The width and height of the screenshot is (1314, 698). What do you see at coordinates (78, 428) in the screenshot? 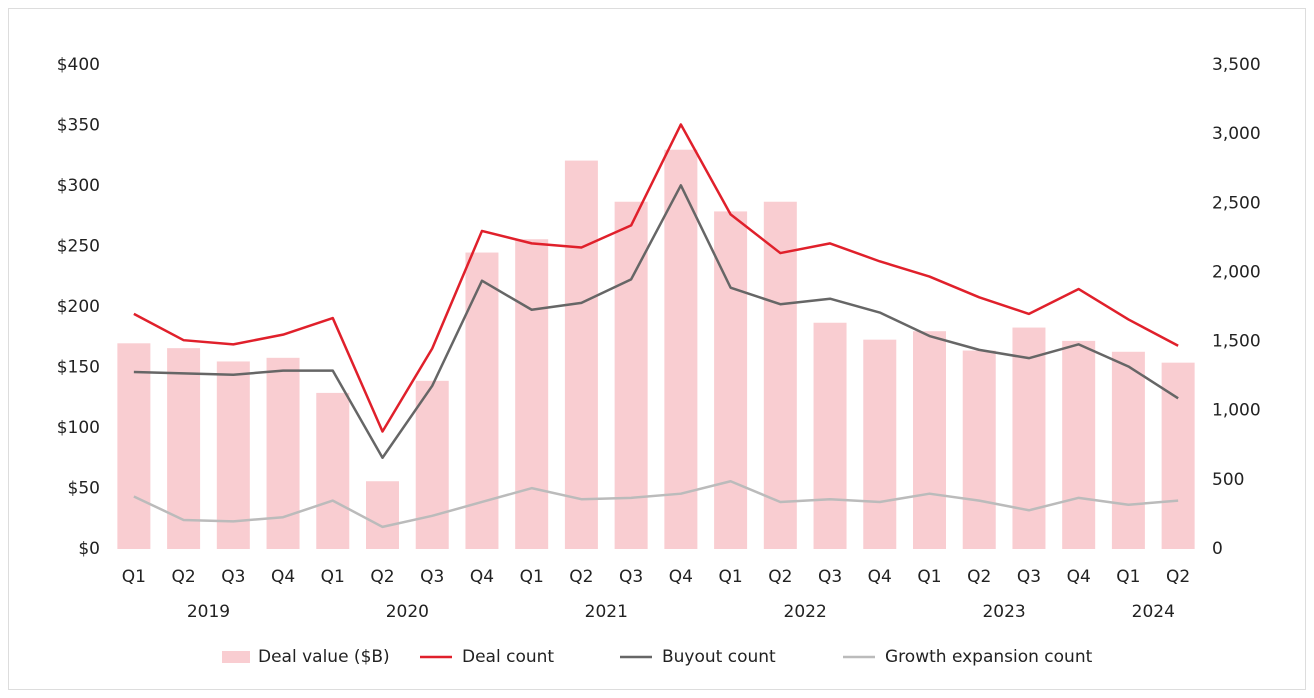
I see `y-tick-label: $100` at bounding box center [78, 428].